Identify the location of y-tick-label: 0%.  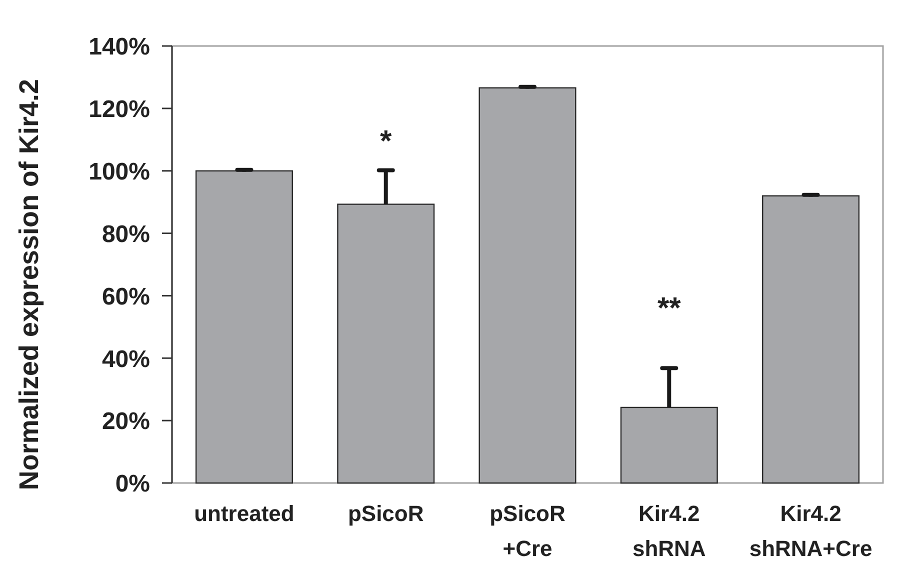
(132, 484).